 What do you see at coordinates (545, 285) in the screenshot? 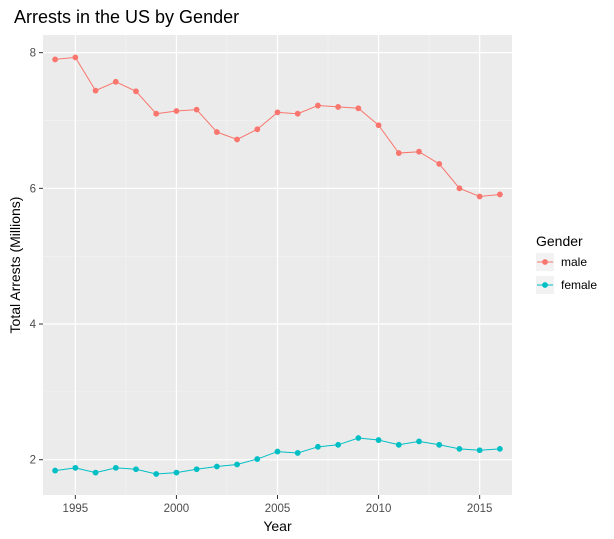
I see `female-legend-point` at bounding box center [545, 285].